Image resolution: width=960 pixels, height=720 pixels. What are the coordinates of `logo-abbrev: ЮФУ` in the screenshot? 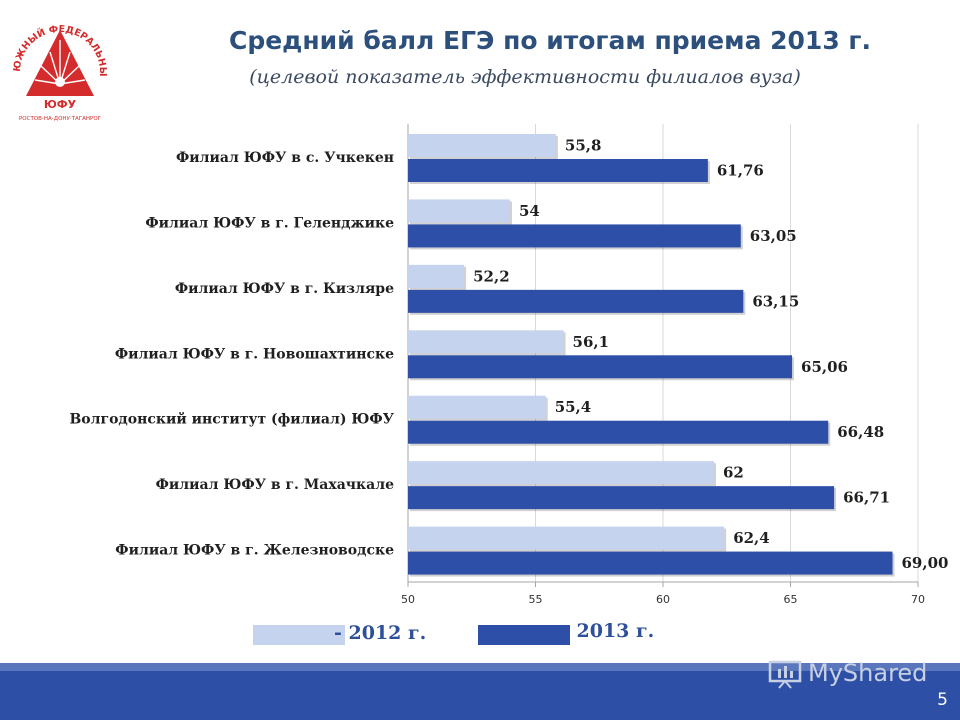 It's located at (60, 104).